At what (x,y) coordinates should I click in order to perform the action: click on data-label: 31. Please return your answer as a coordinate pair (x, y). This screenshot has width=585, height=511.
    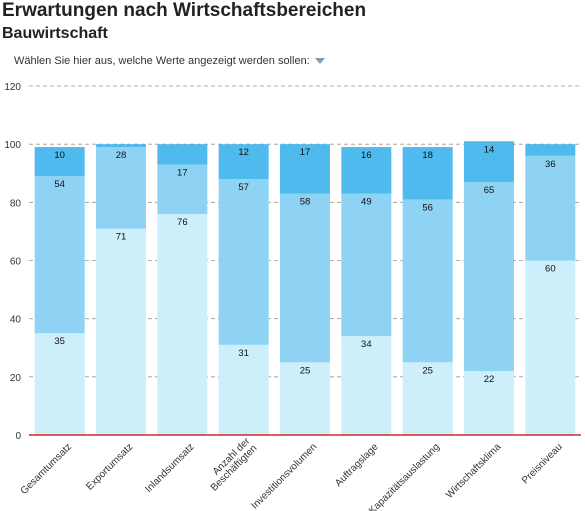
    Looking at the image, I should click on (243, 353).